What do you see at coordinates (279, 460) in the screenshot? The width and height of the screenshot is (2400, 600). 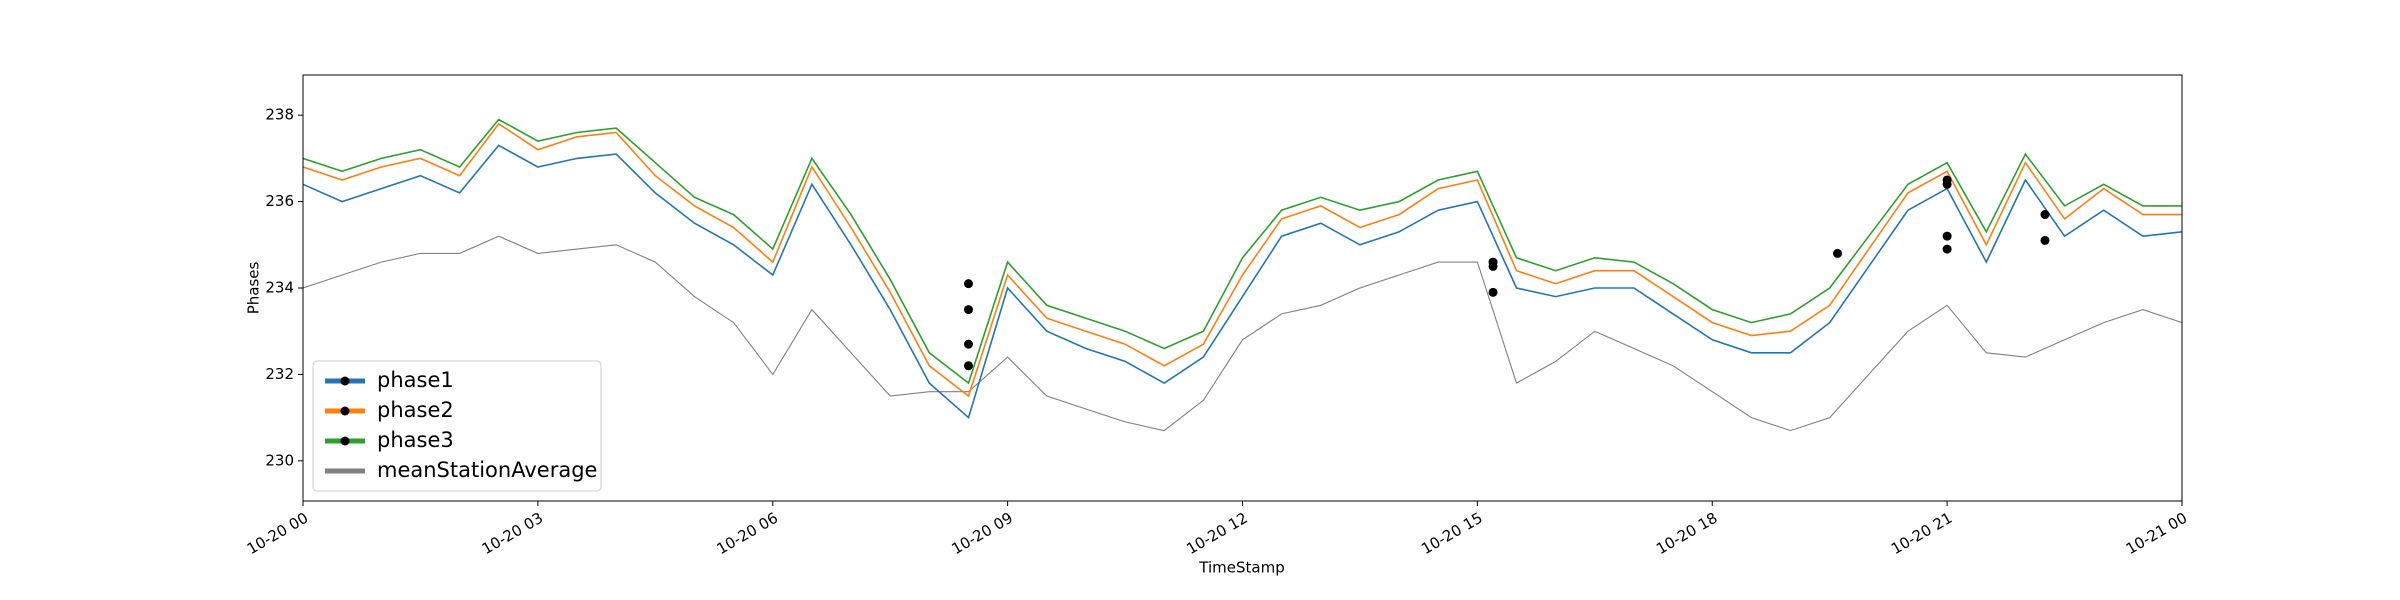 I see `y-tick-label: 230` at bounding box center [279, 460].